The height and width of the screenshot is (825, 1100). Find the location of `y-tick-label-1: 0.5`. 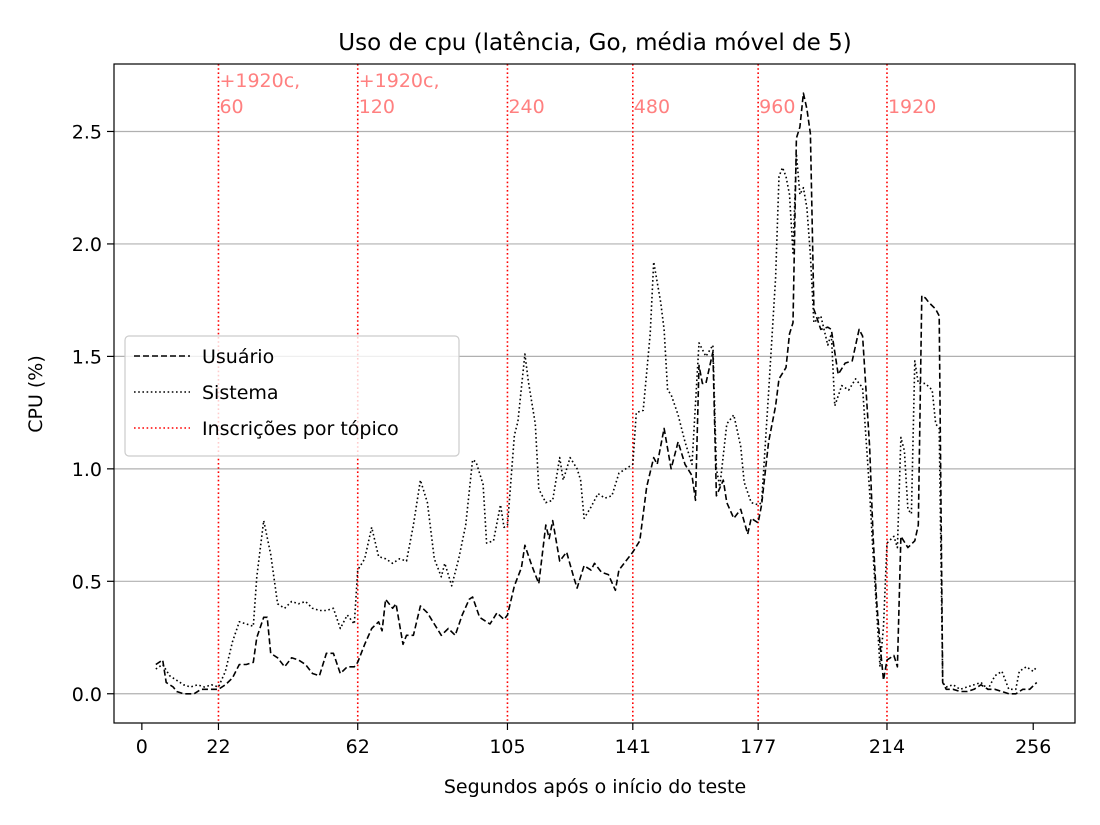

y-tick-label-1: 0.5 is located at coordinates (87, 582).